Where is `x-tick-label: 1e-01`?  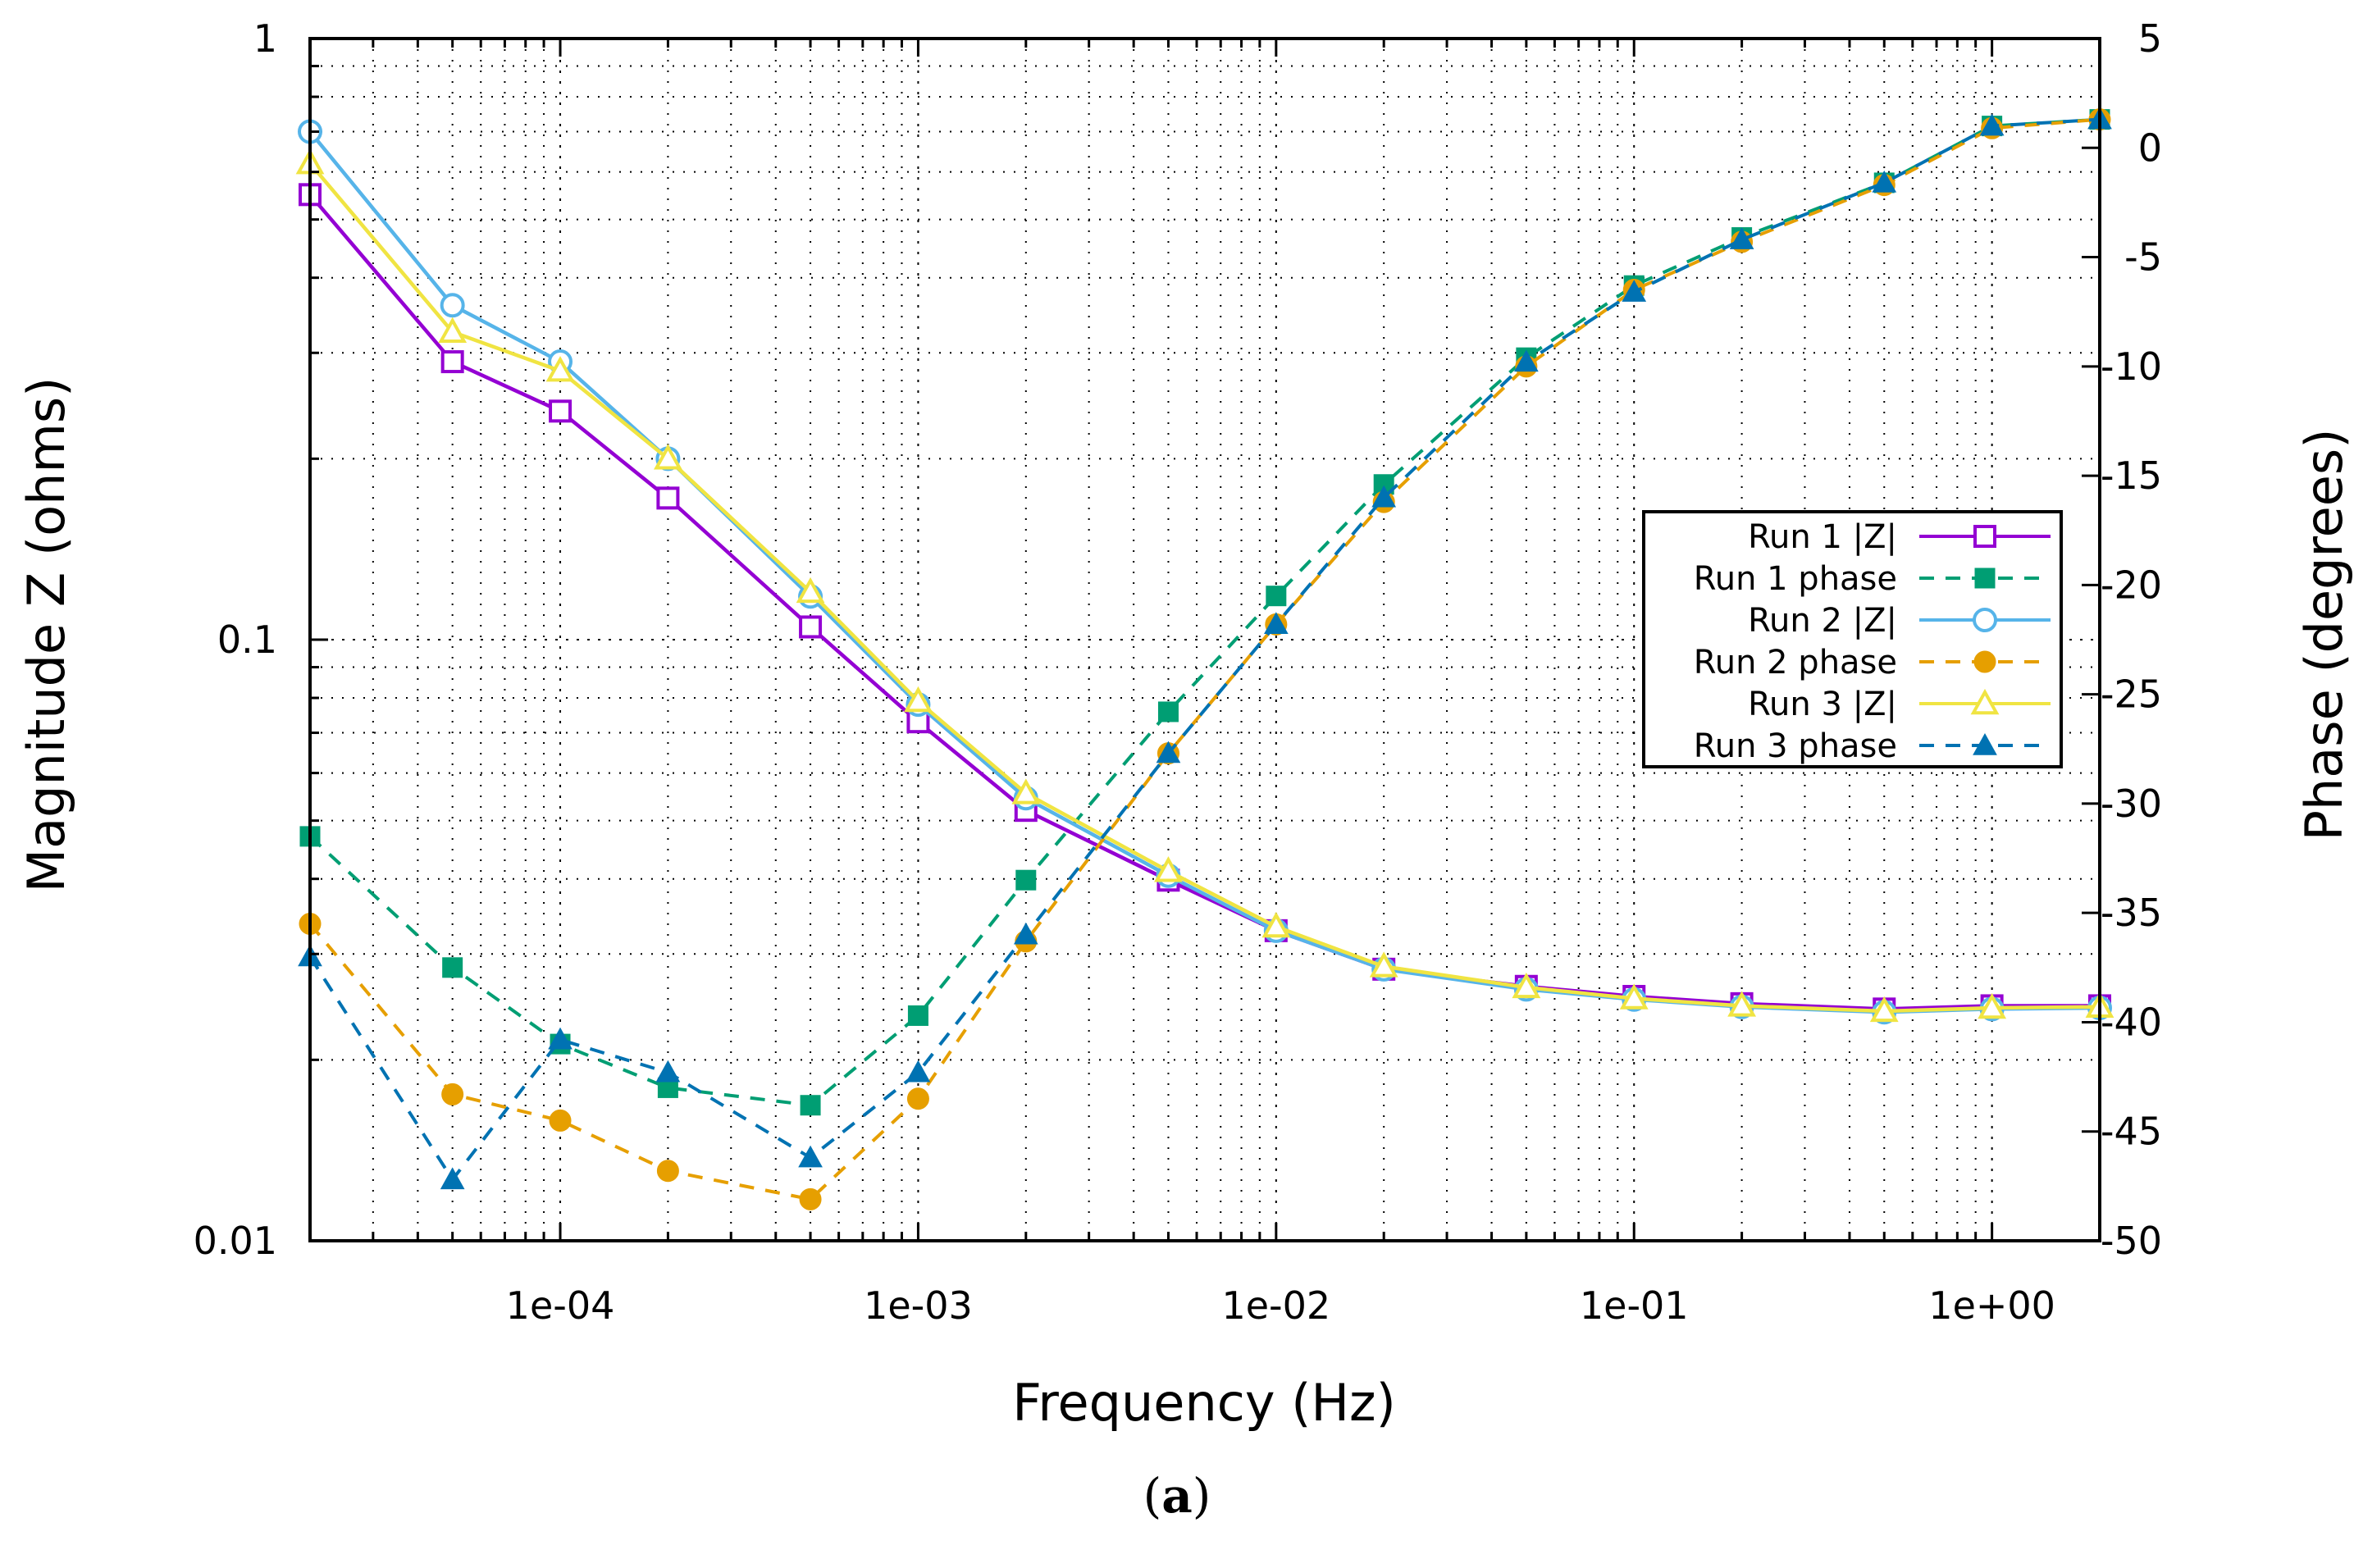 x-tick-label: 1e-01 is located at coordinates (1634, 1306).